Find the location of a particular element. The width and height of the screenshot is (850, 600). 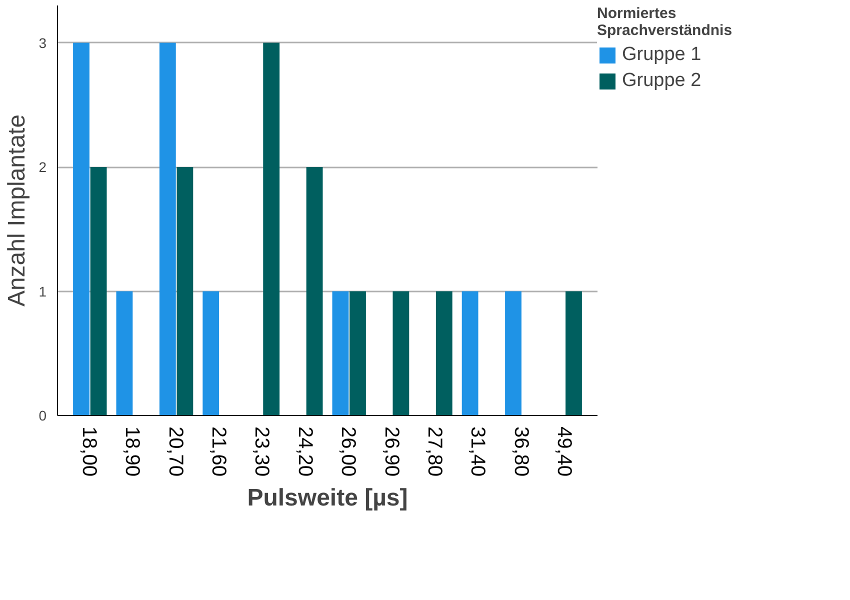

y-axis-title: Anzahl Implantate is located at coordinates (17, 210).